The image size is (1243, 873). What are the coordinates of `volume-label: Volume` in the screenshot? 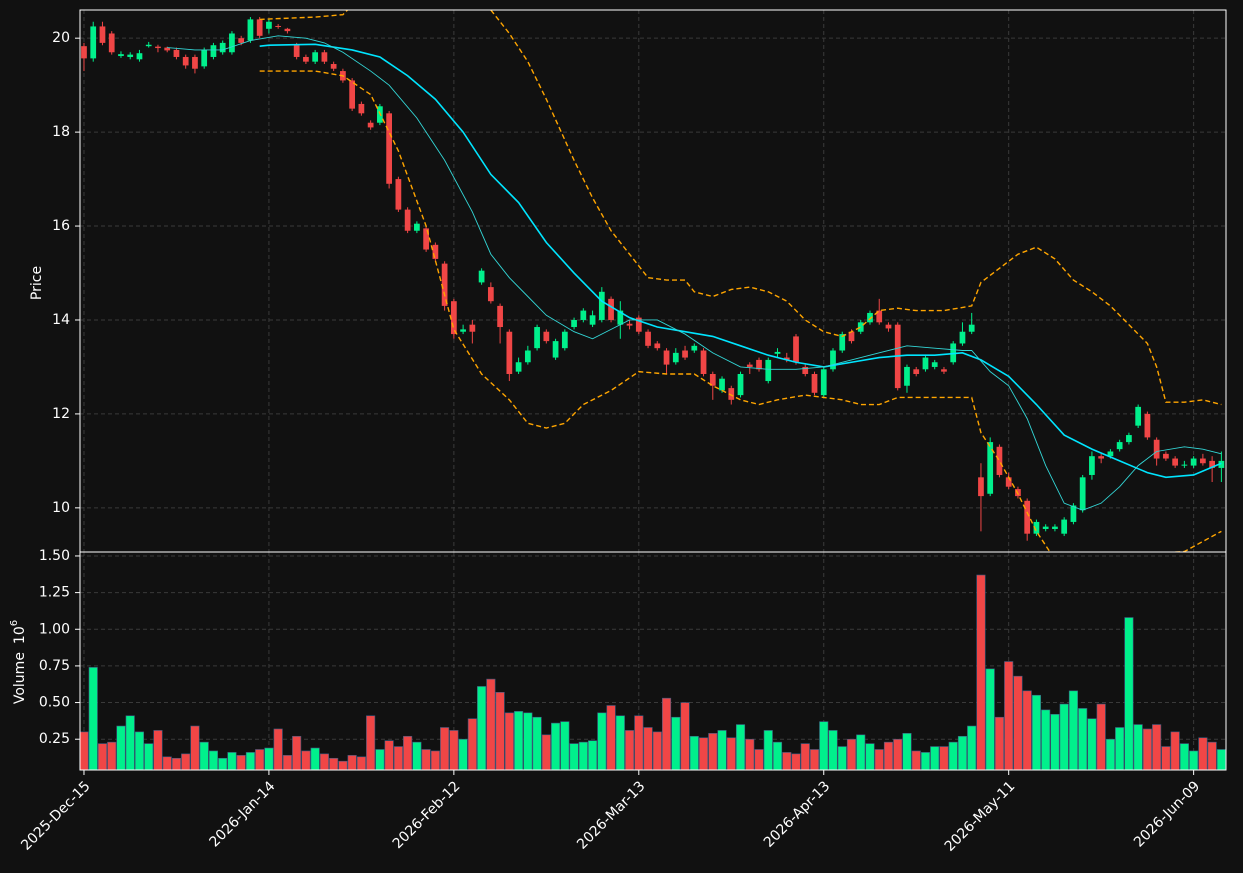 It's located at (20, 678).